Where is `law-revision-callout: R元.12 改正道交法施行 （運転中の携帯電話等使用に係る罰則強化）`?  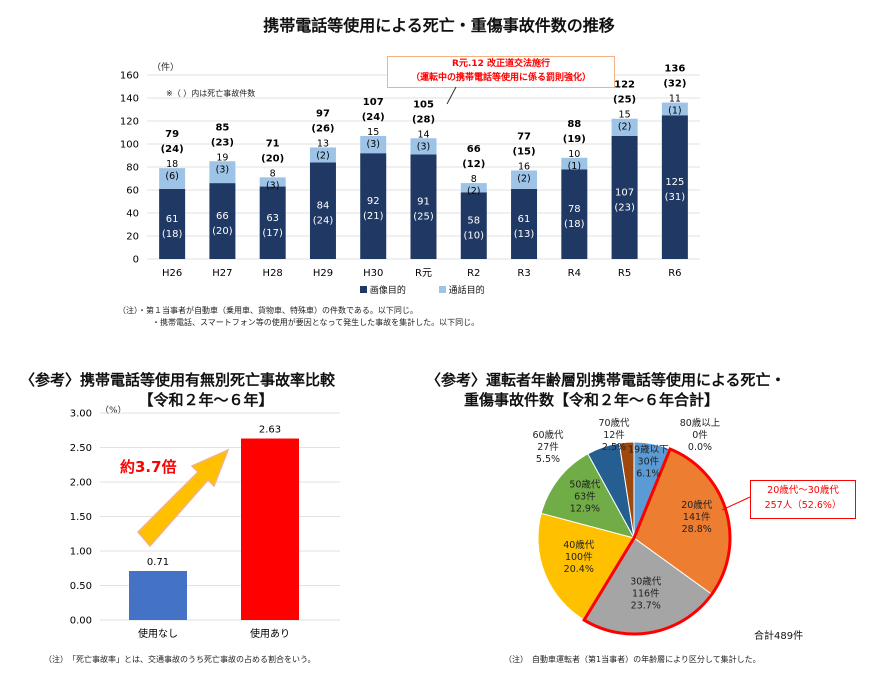 law-revision-callout: R元.12 改正道交法施行 （運転中の携帯電話等使用に係る罰則強化） is located at coordinates (501, 72).